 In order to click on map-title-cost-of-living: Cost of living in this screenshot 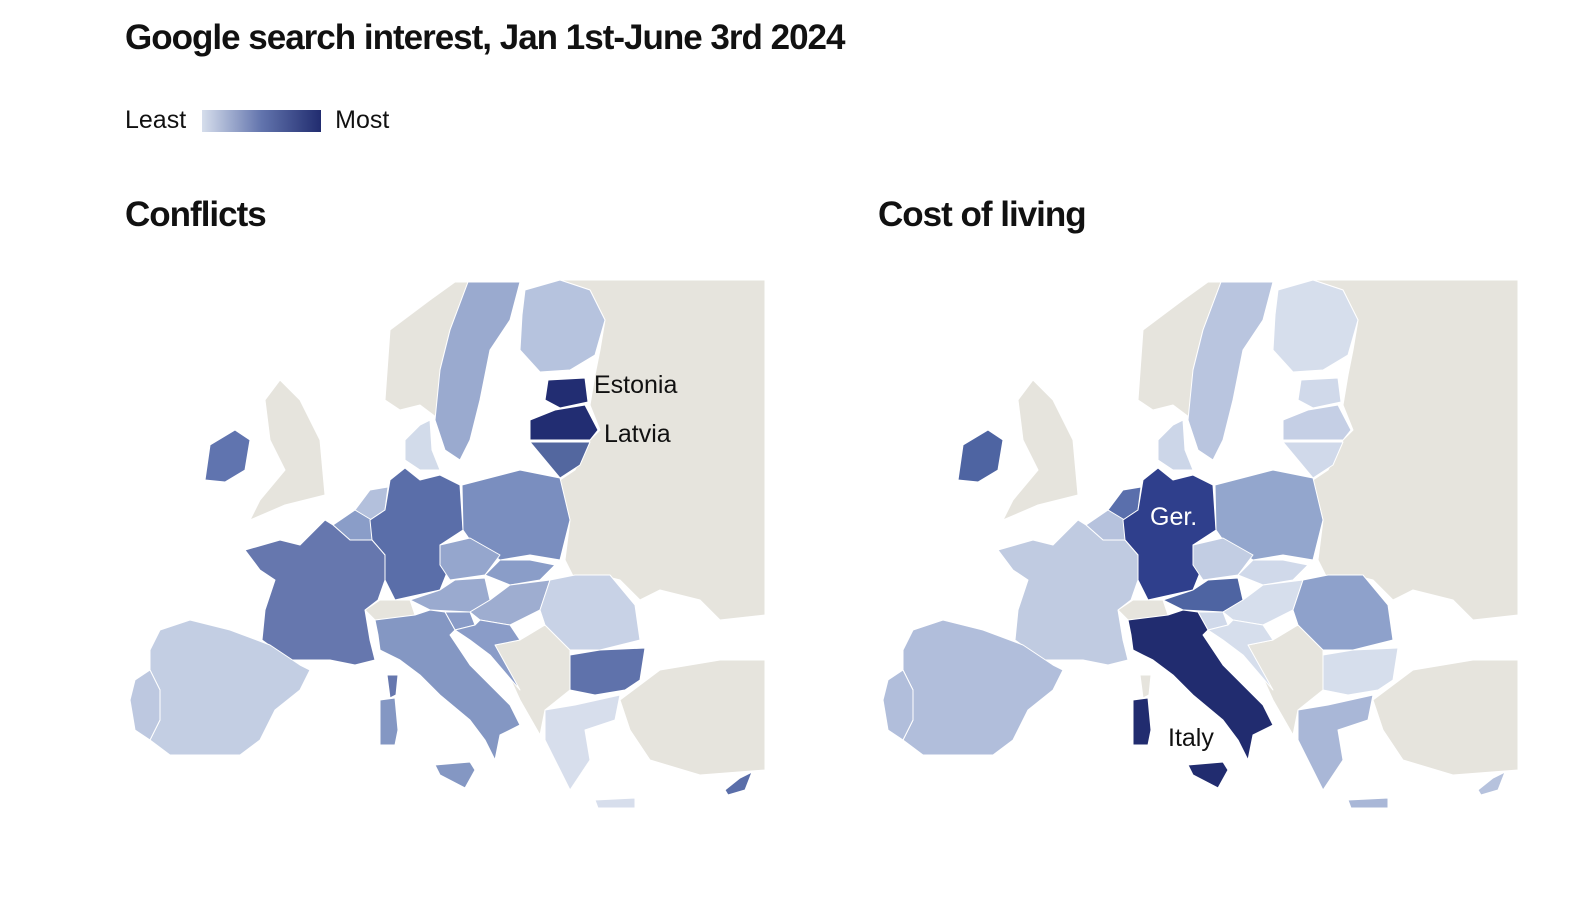, I will do `click(982, 214)`.